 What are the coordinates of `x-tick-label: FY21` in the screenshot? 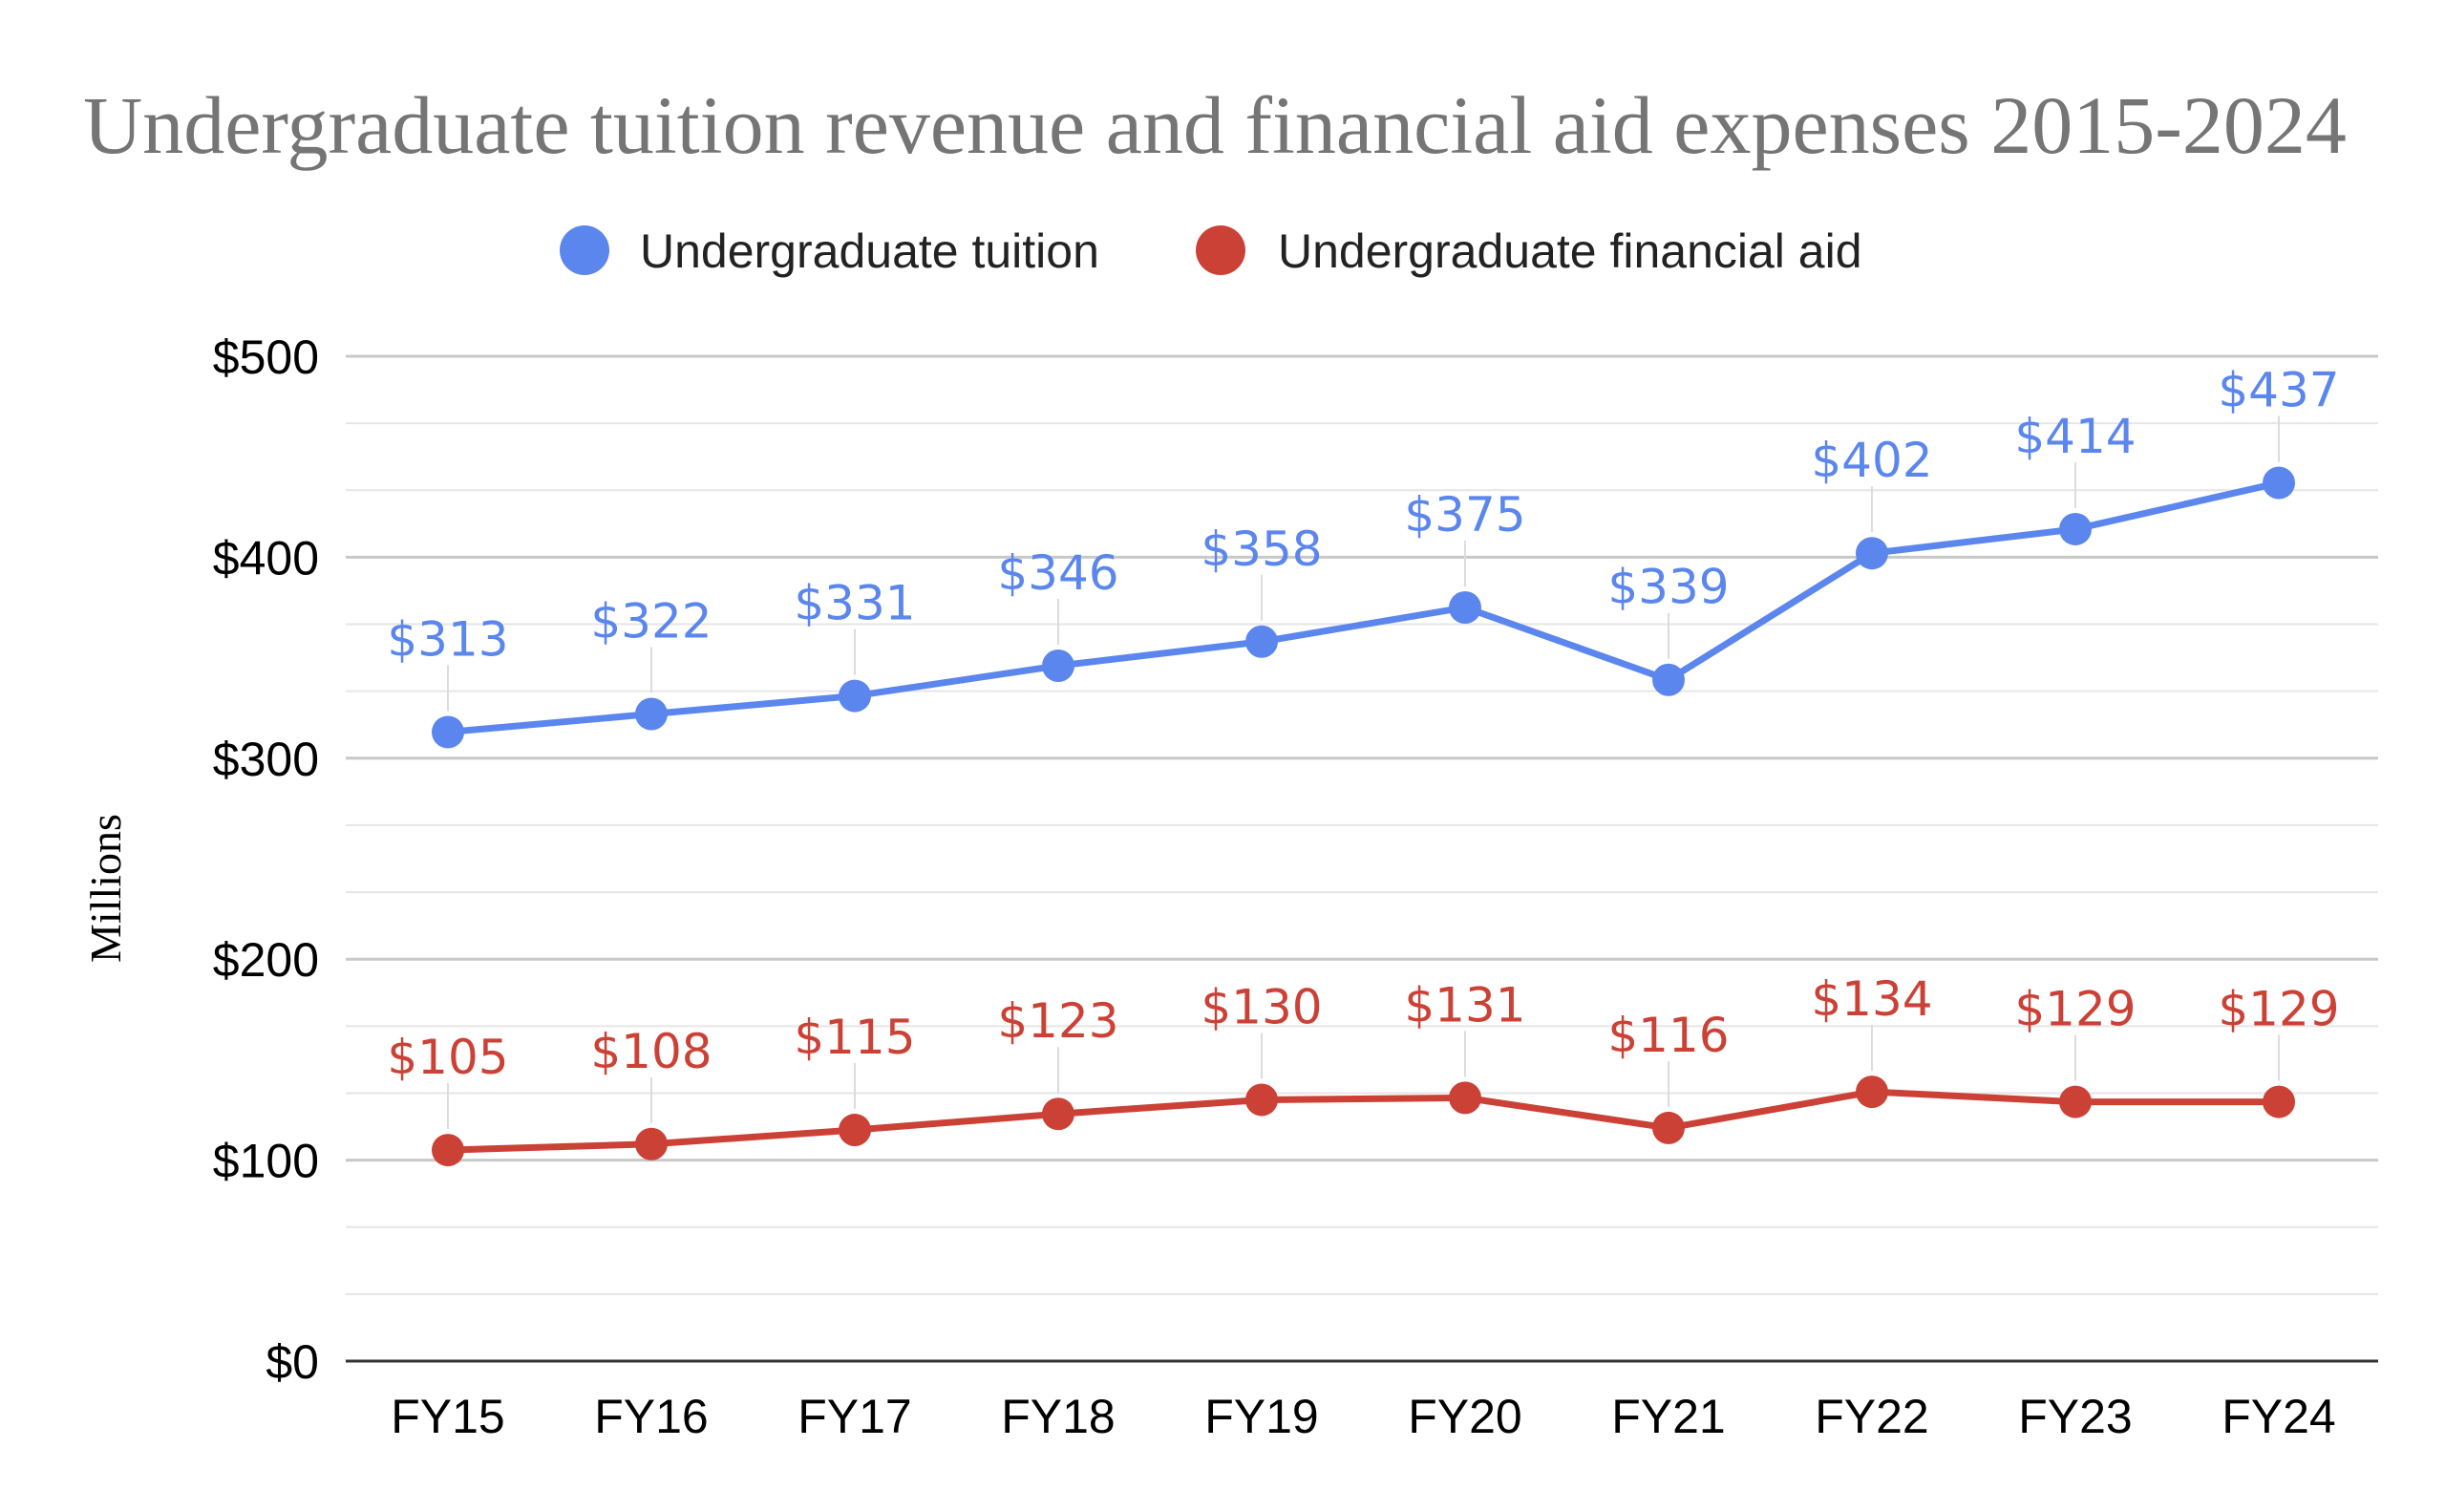 It's located at (1668, 1416).